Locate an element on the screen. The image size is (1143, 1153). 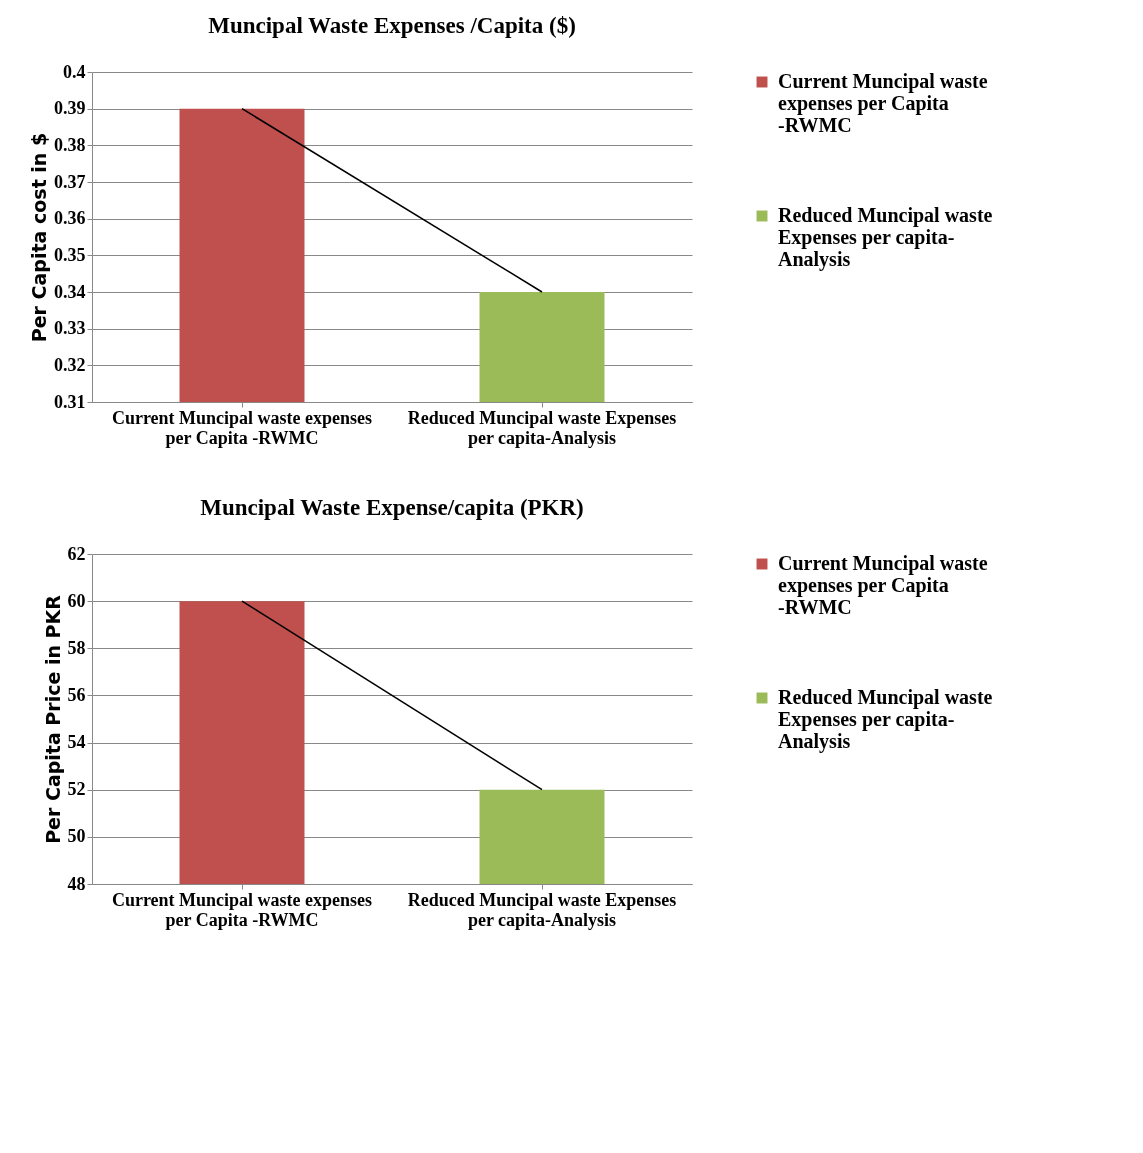
y-tick-label: 0.4 is located at coordinates (74, 71).